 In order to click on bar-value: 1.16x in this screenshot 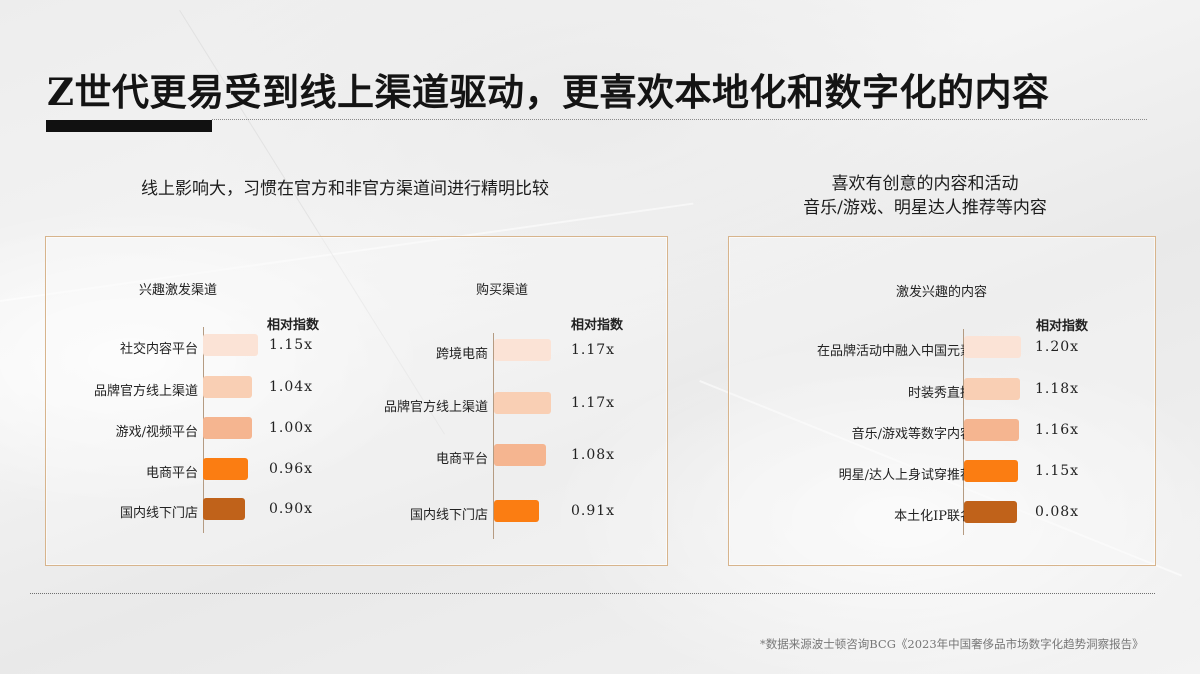, I will do `click(1057, 430)`.